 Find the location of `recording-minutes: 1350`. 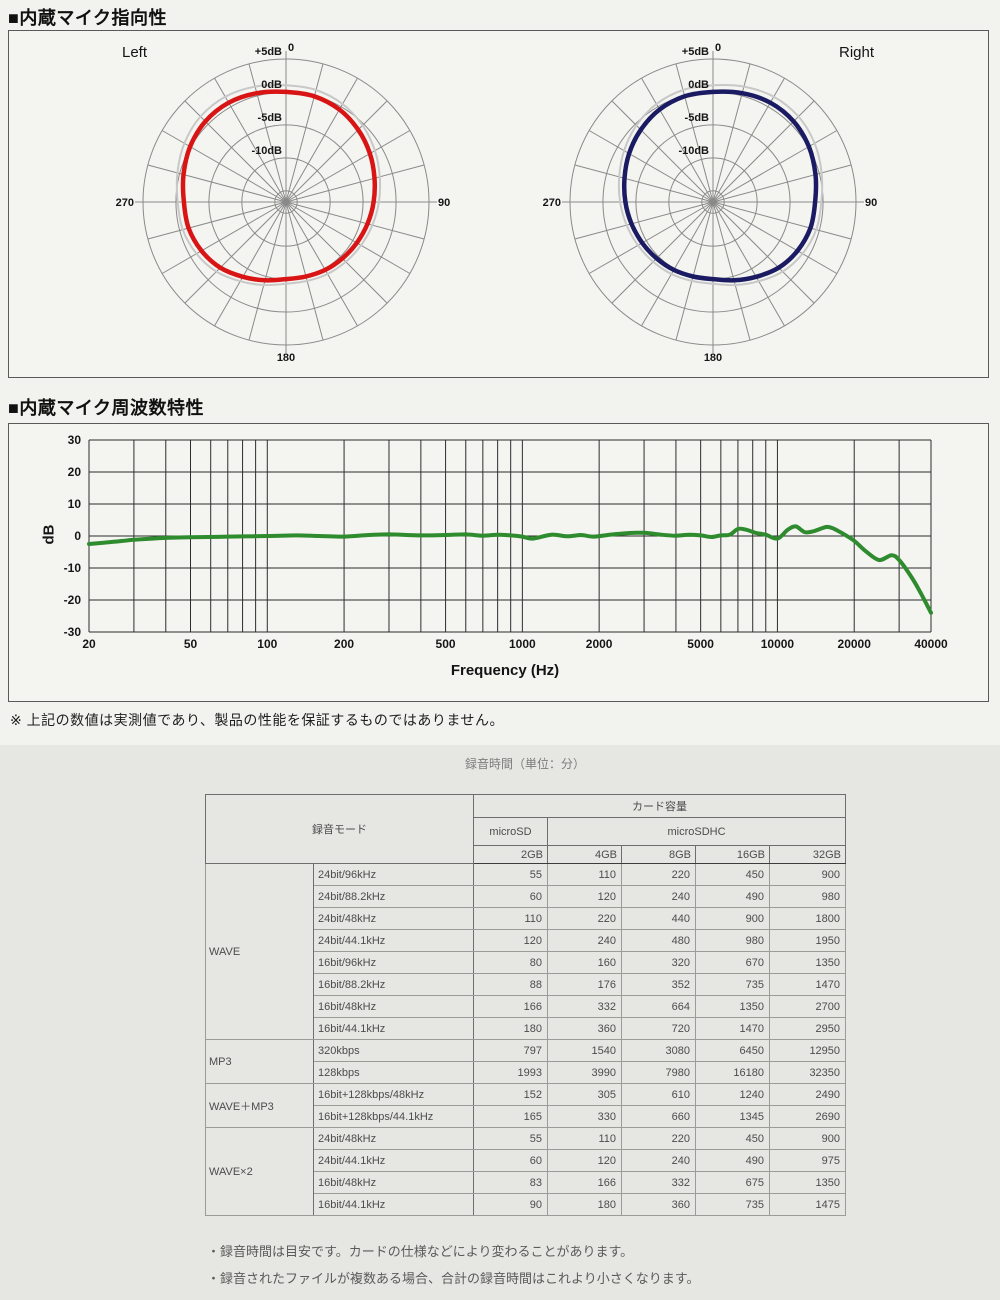

recording-minutes: 1350 is located at coordinates (732, 1006).